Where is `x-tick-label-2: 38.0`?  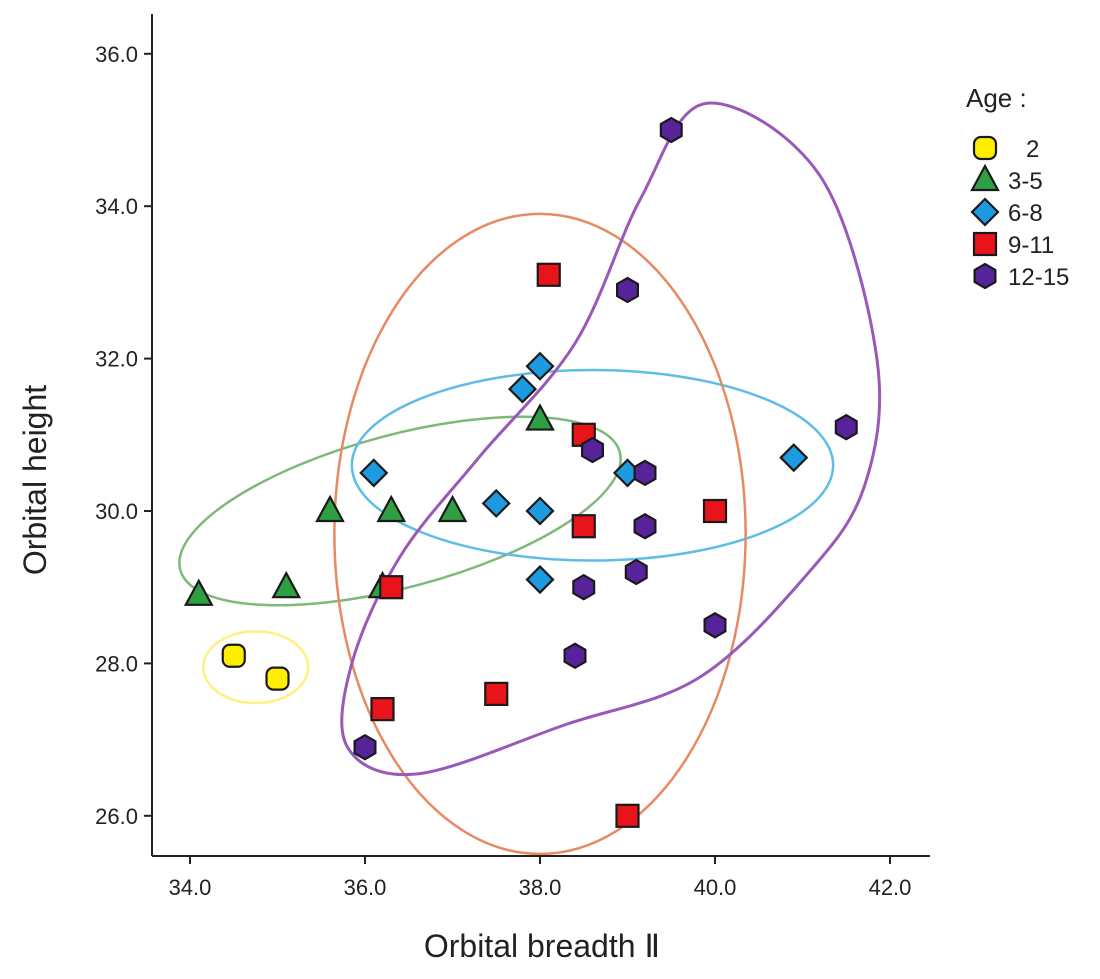 x-tick-label-2: 38.0 is located at coordinates (540, 887).